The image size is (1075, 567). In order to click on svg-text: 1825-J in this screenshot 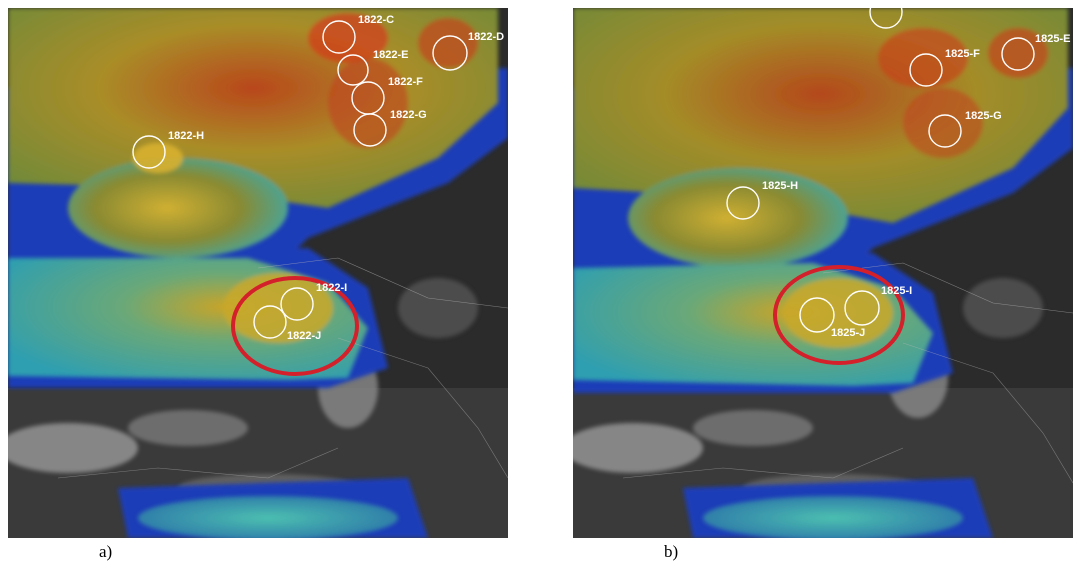, I will do `click(848, 333)`.